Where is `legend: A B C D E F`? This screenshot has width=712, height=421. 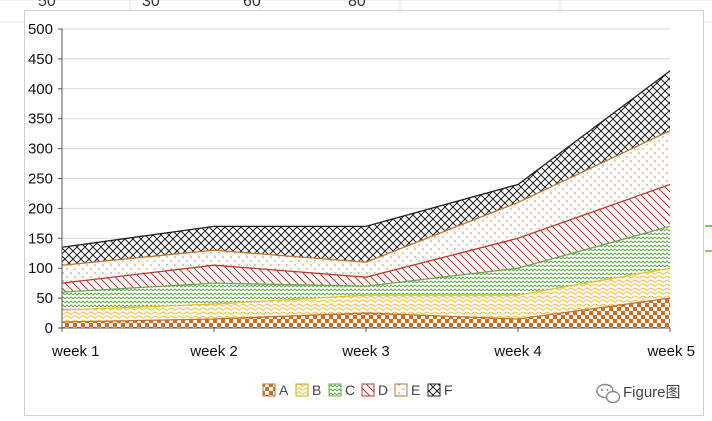
legend: A B C D E F is located at coordinates (357, 390).